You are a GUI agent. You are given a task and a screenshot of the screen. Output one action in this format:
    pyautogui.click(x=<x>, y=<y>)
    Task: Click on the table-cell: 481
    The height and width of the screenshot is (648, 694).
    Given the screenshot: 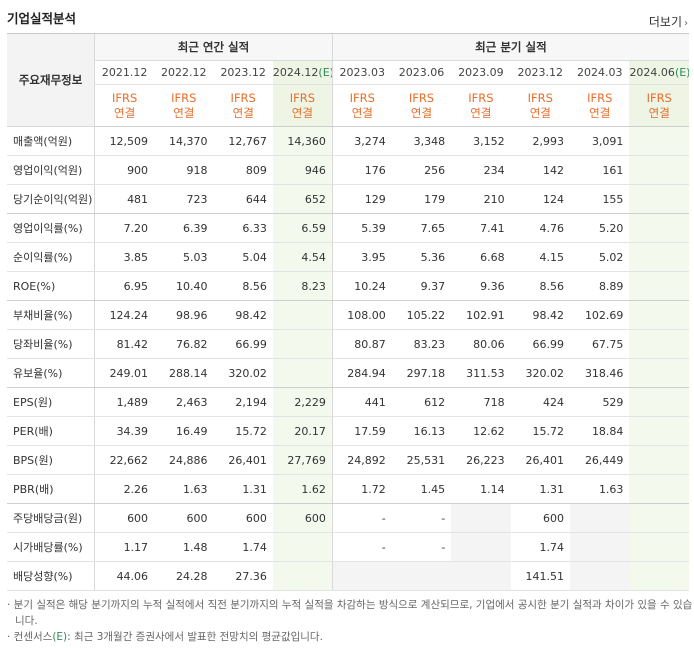 What is the action you would take?
    pyautogui.click(x=124, y=199)
    